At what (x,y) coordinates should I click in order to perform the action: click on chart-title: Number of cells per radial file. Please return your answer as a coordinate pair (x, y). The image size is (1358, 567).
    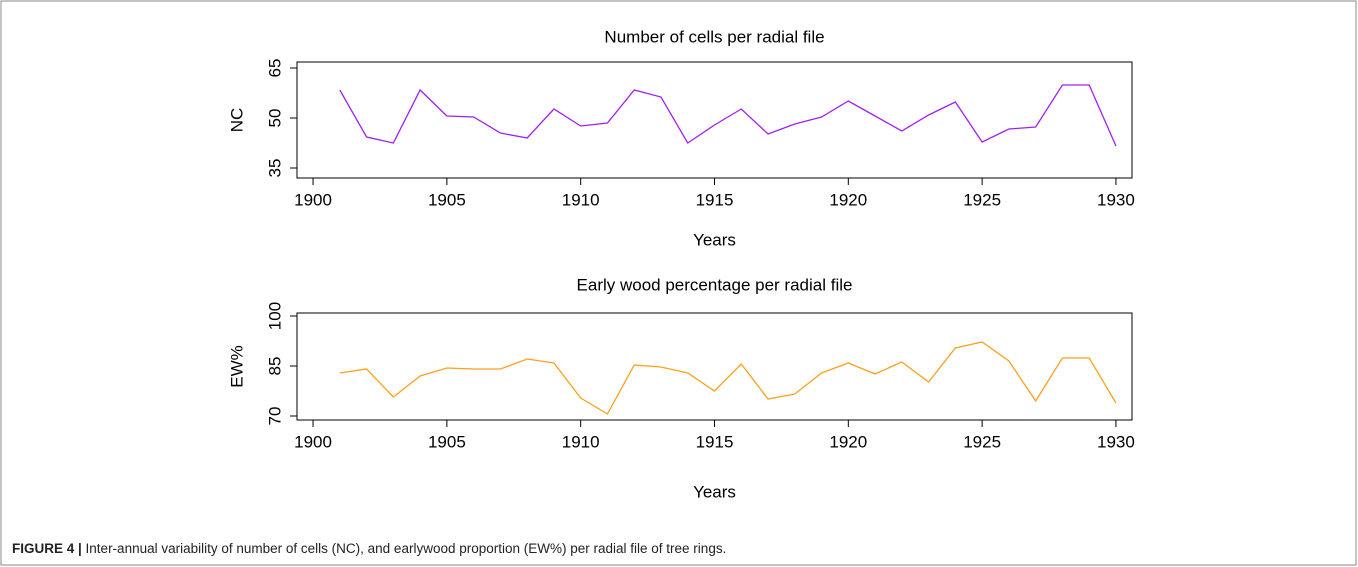
    Looking at the image, I should click on (714, 36).